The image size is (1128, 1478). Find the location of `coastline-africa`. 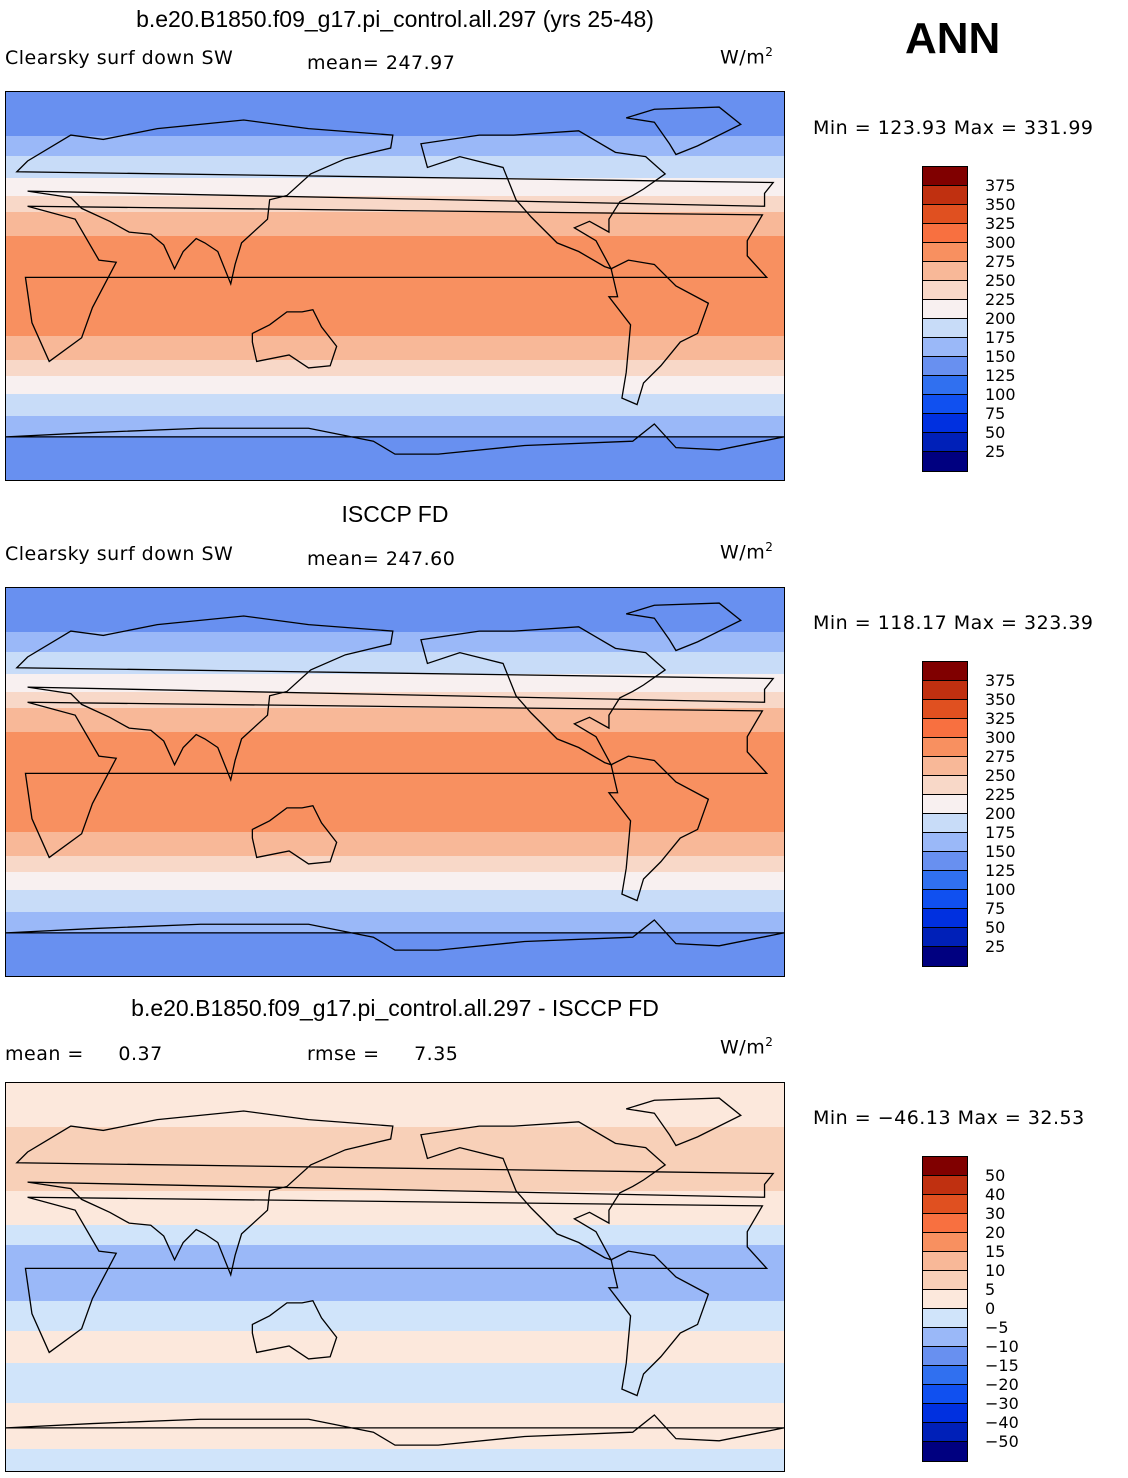

coastline-africa is located at coordinates (396, 284).